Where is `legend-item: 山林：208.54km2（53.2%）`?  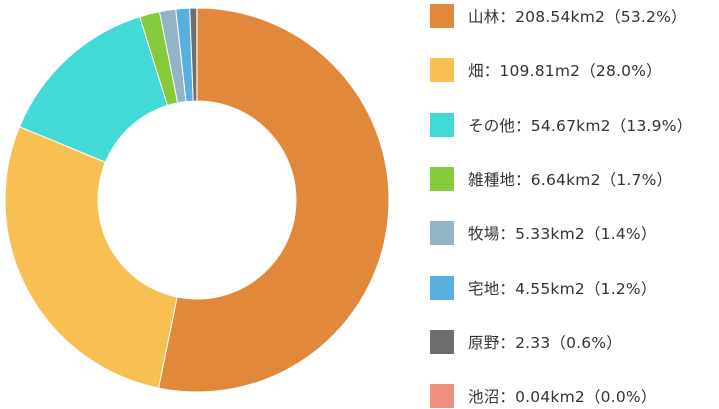 legend-item: 山林：208.54km2（53.2%） is located at coordinates (558, 16).